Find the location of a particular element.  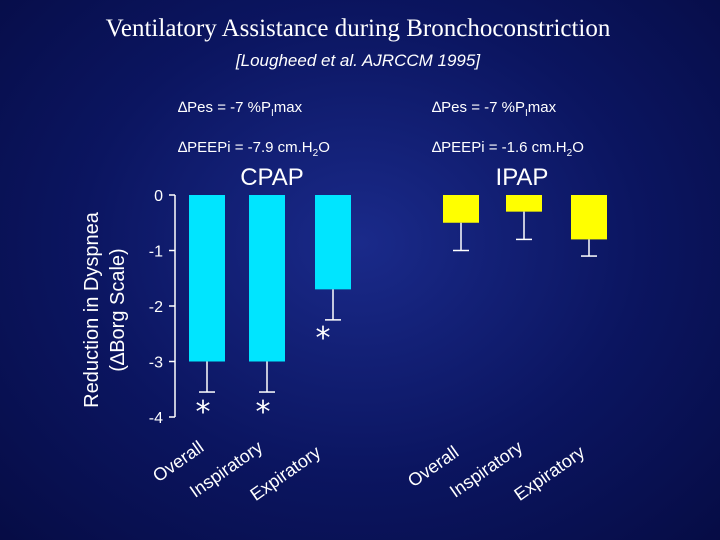

group-label-cpap: CPAP is located at coordinates (272, 177).